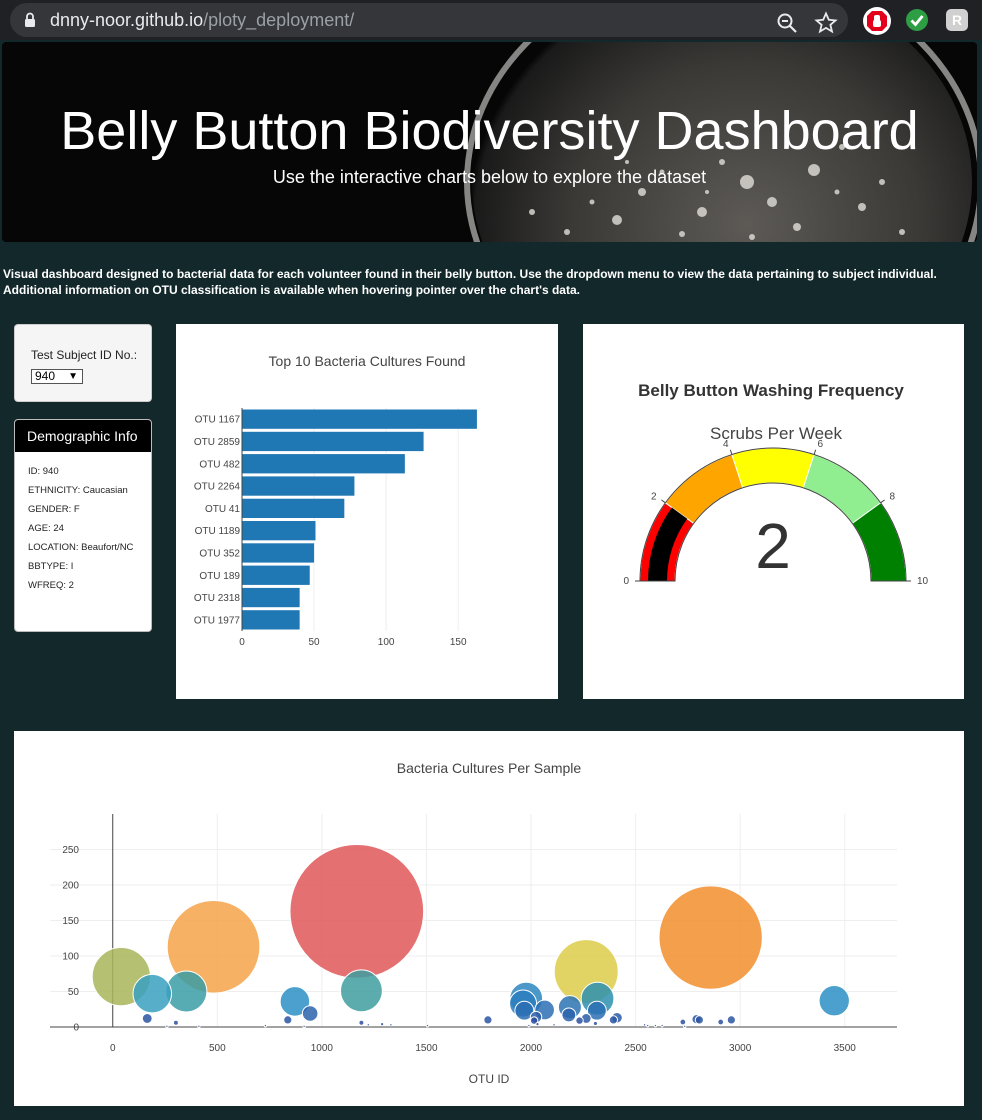 The width and height of the screenshot is (982, 1120). What do you see at coordinates (217, 1048) in the screenshot?
I see `bubble-x-tick-label: 500` at bounding box center [217, 1048].